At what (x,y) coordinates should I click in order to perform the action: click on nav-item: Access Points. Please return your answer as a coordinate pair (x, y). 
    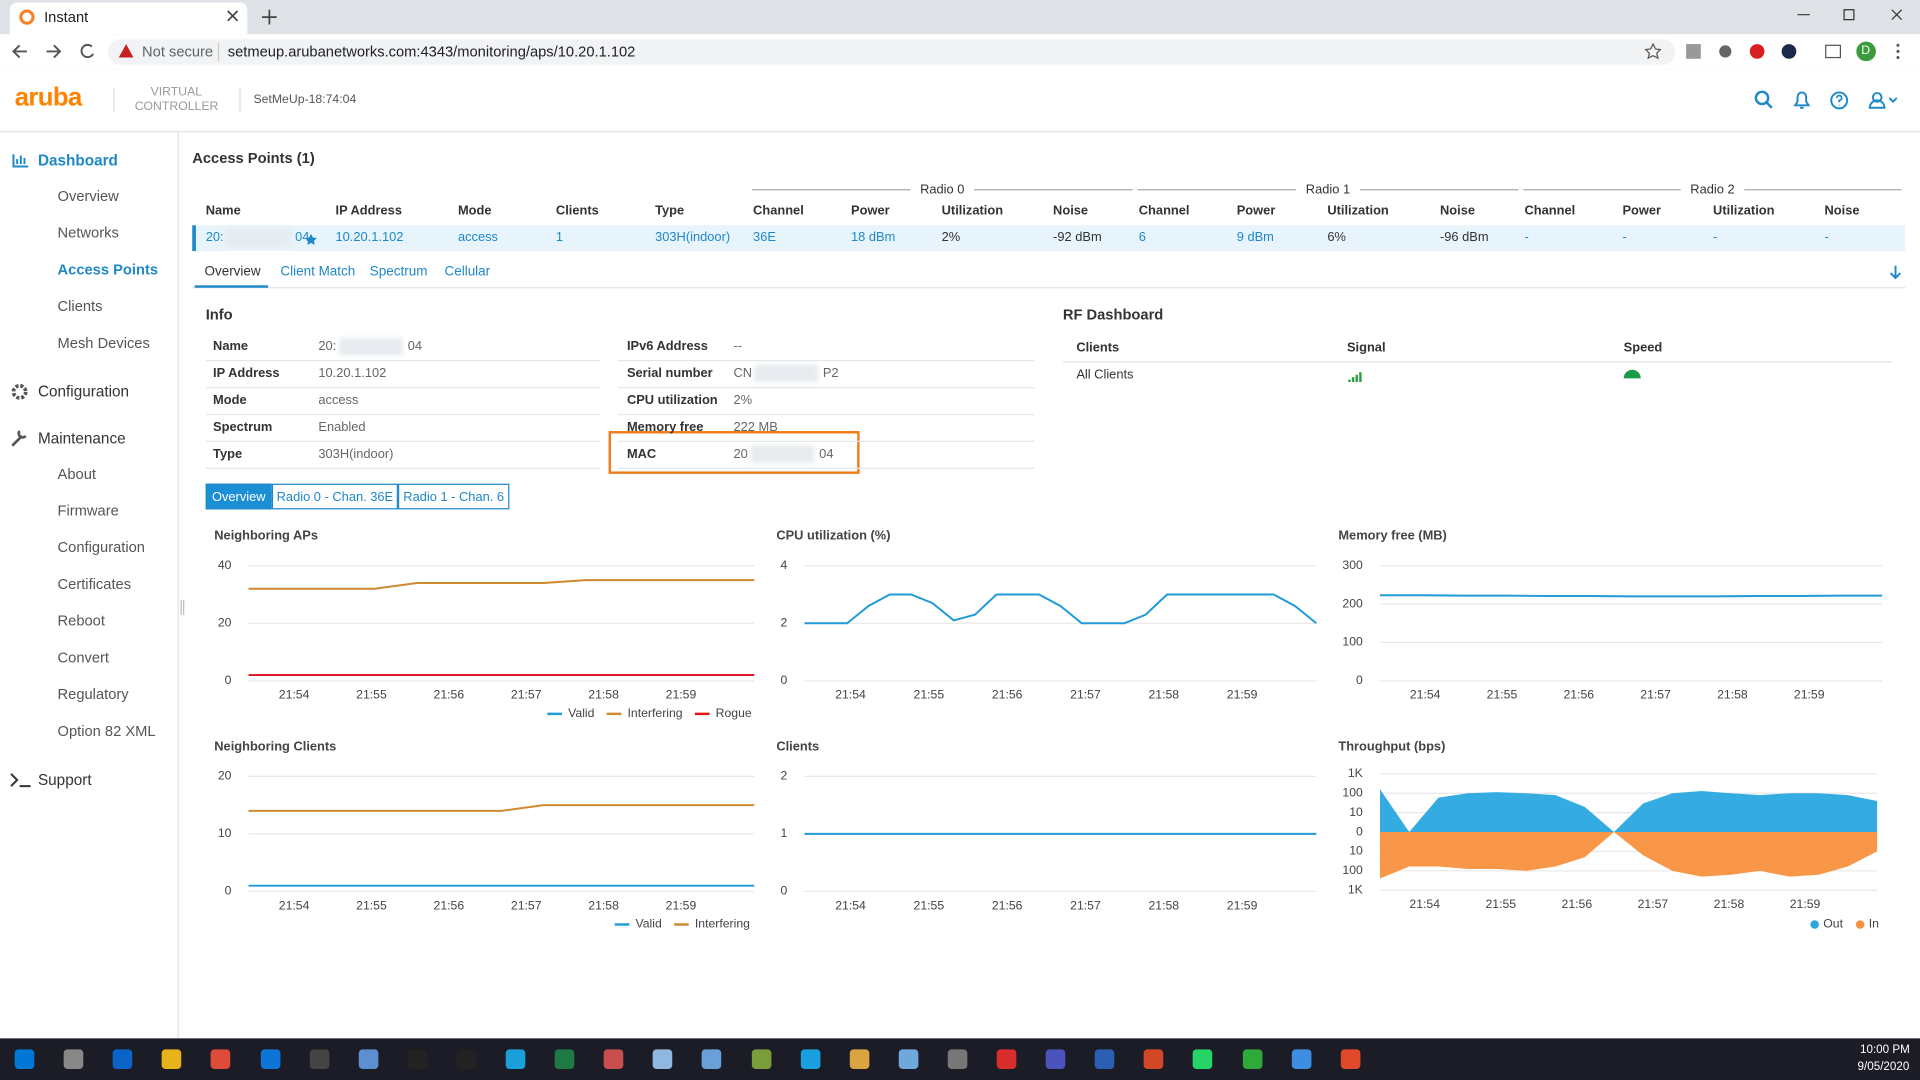
    Looking at the image, I should click on (108, 269).